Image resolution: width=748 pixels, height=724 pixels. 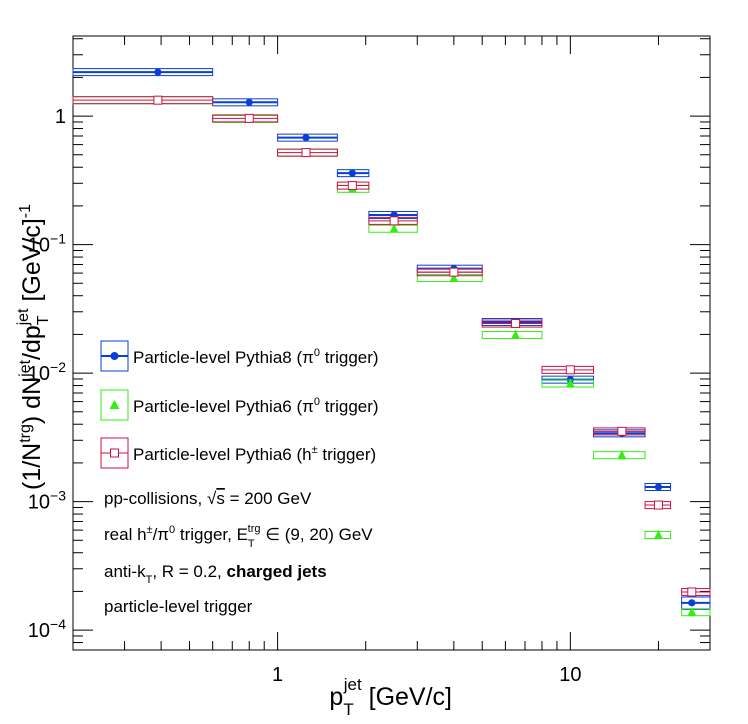 What do you see at coordinates (114, 356) in the screenshot?
I see `legend-marker-circle` at bounding box center [114, 356].